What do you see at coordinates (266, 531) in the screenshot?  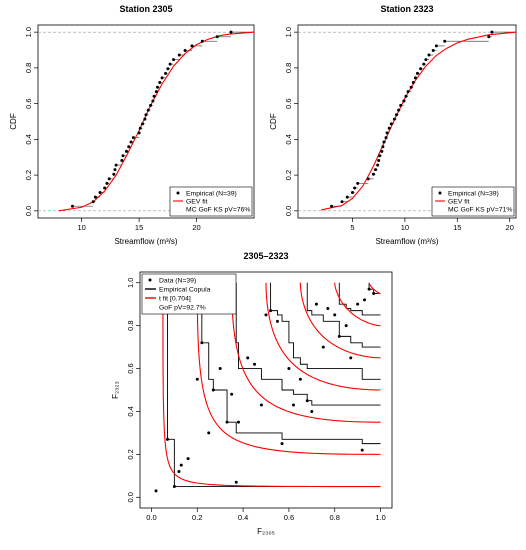 I see `x-axis-label: F₂₃₀₅` at bounding box center [266, 531].